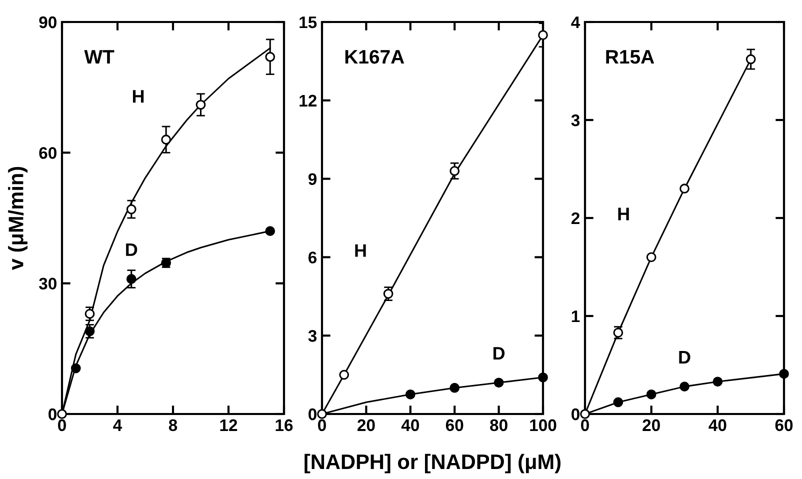  I want to click on x-tick-label: 100, so click(543, 425).